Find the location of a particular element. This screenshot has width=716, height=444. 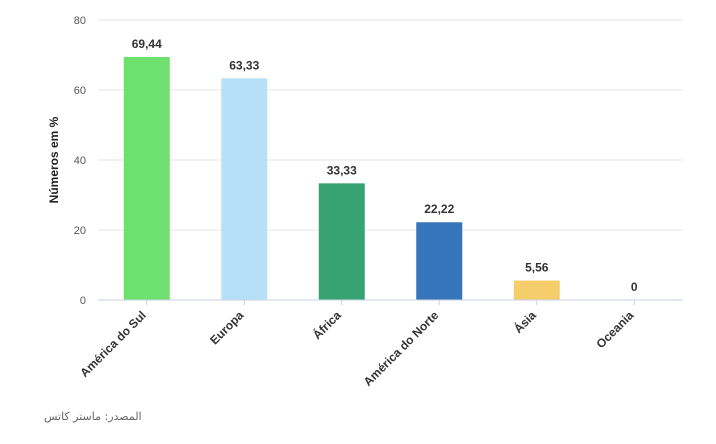

x-tick-label: América do Norte is located at coordinates (401, 348).